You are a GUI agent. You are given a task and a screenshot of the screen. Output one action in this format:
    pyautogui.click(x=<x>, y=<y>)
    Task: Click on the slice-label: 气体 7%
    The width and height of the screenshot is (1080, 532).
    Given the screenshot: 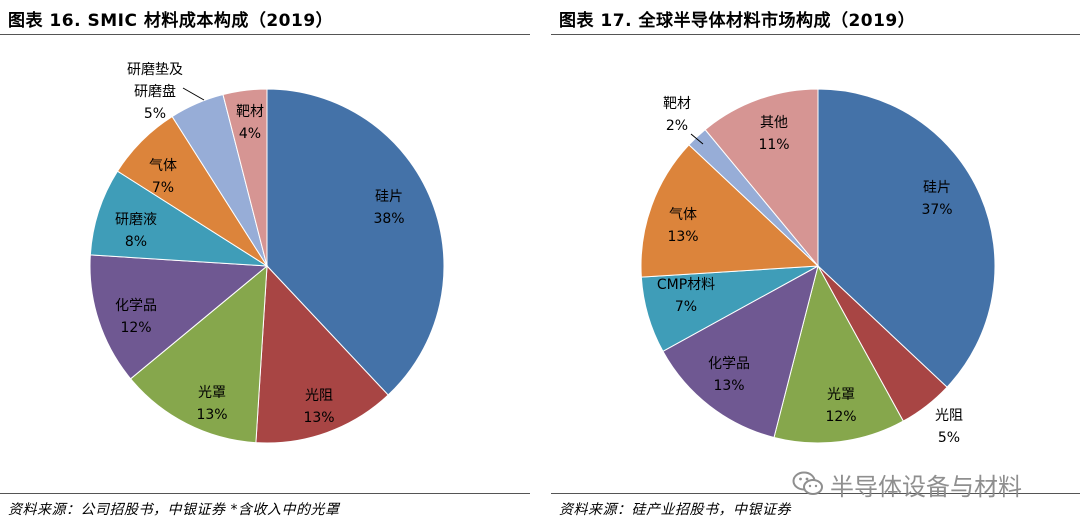 What is the action you would take?
    pyautogui.click(x=163, y=177)
    